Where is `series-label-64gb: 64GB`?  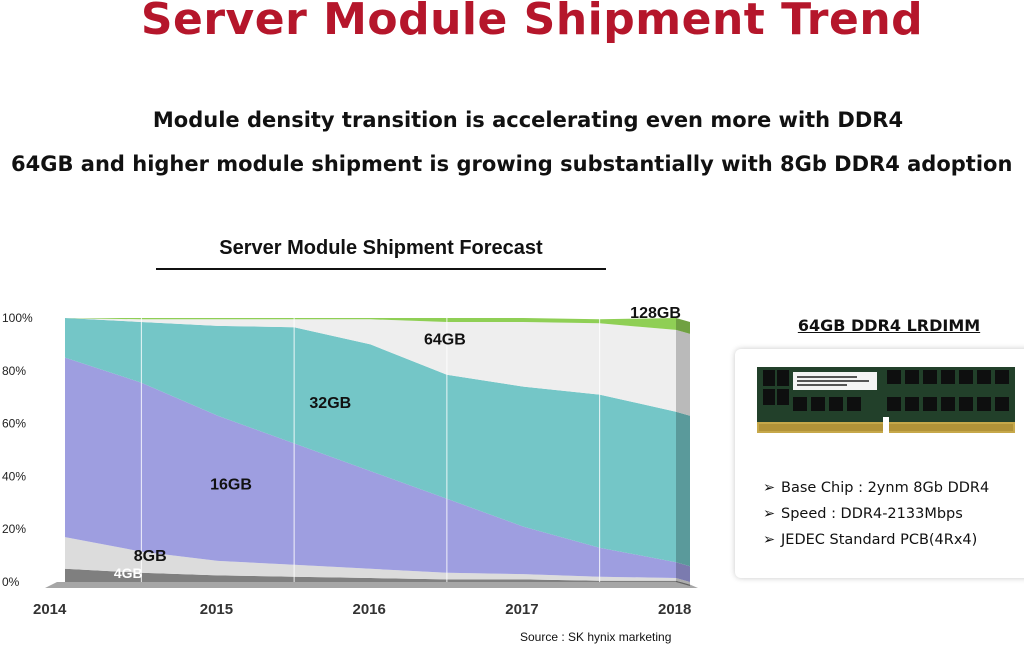 series-label-64gb: 64GB is located at coordinates (445, 339).